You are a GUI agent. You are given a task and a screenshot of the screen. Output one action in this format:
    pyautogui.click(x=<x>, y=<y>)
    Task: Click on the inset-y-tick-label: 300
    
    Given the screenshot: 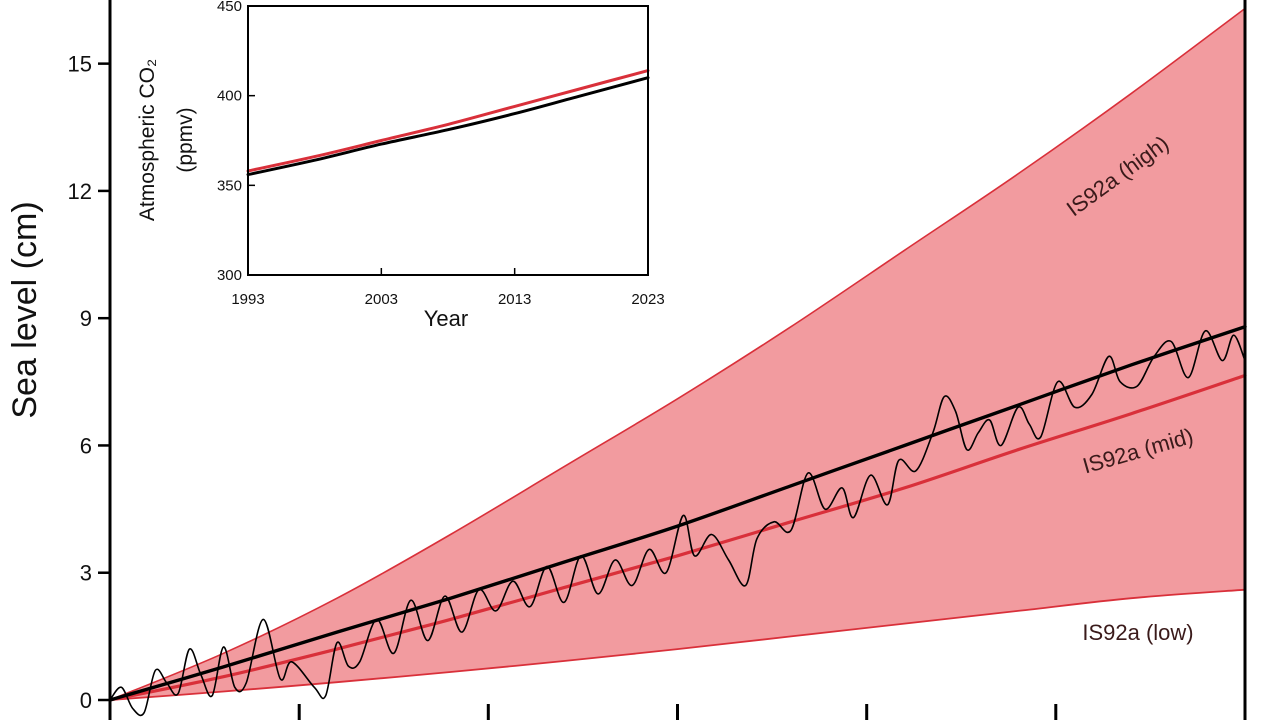 What is the action you would take?
    pyautogui.click(x=229, y=275)
    